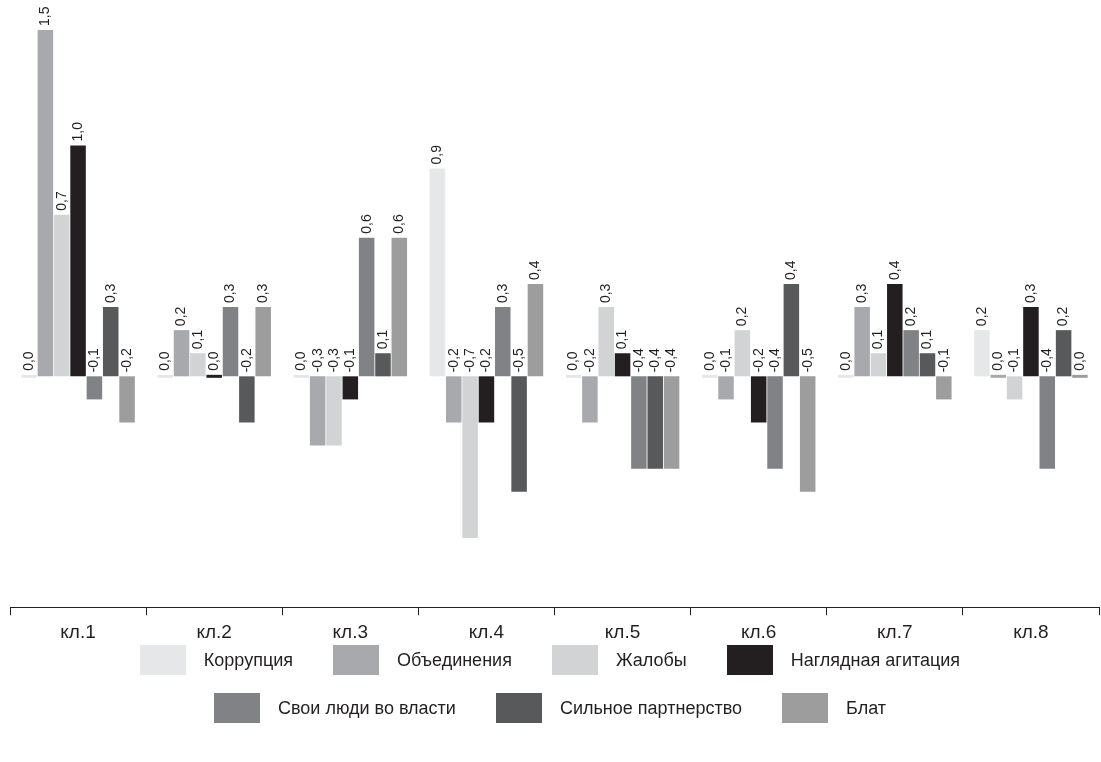 This screenshot has width=1101, height=762. Describe the element at coordinates (806, 360) in the screenshot. I see `data-label: -0,5` at that location.